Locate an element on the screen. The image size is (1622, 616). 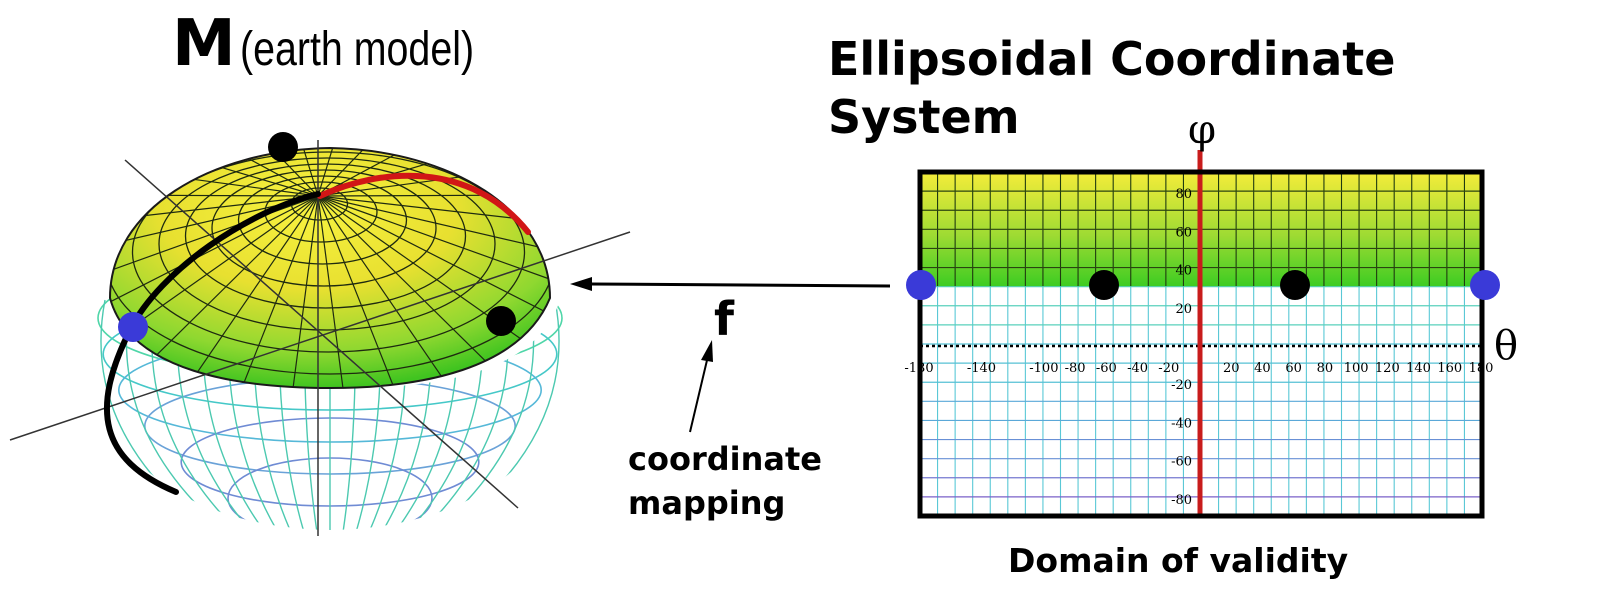
boundary-point-plus180 is located at coordinates (1485, 285).